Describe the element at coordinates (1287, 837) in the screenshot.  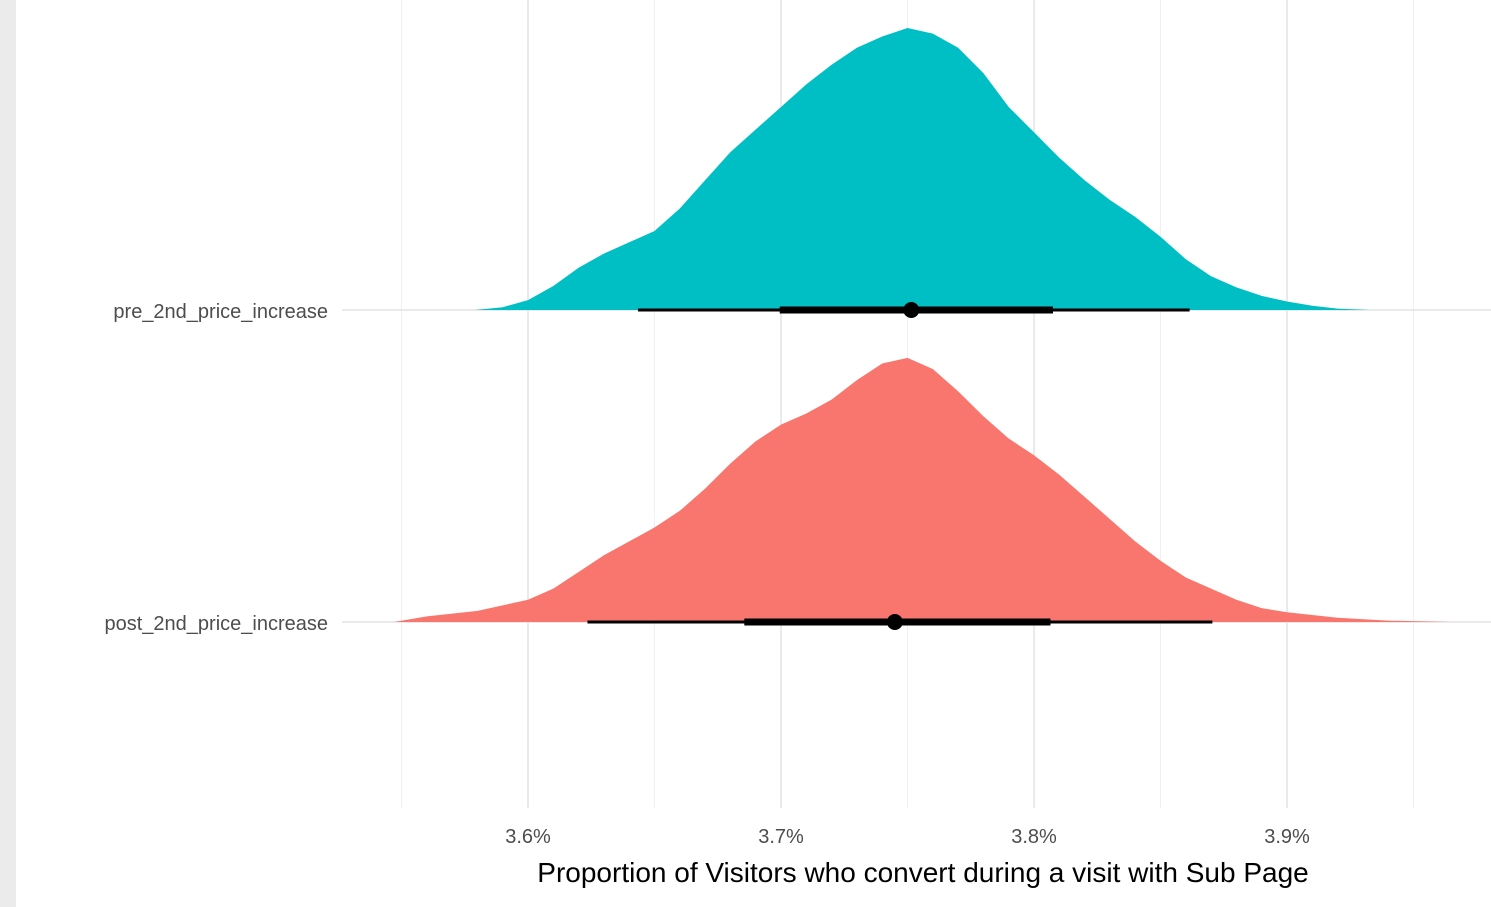
I see `x-tick-label: 3.9%` at that location.